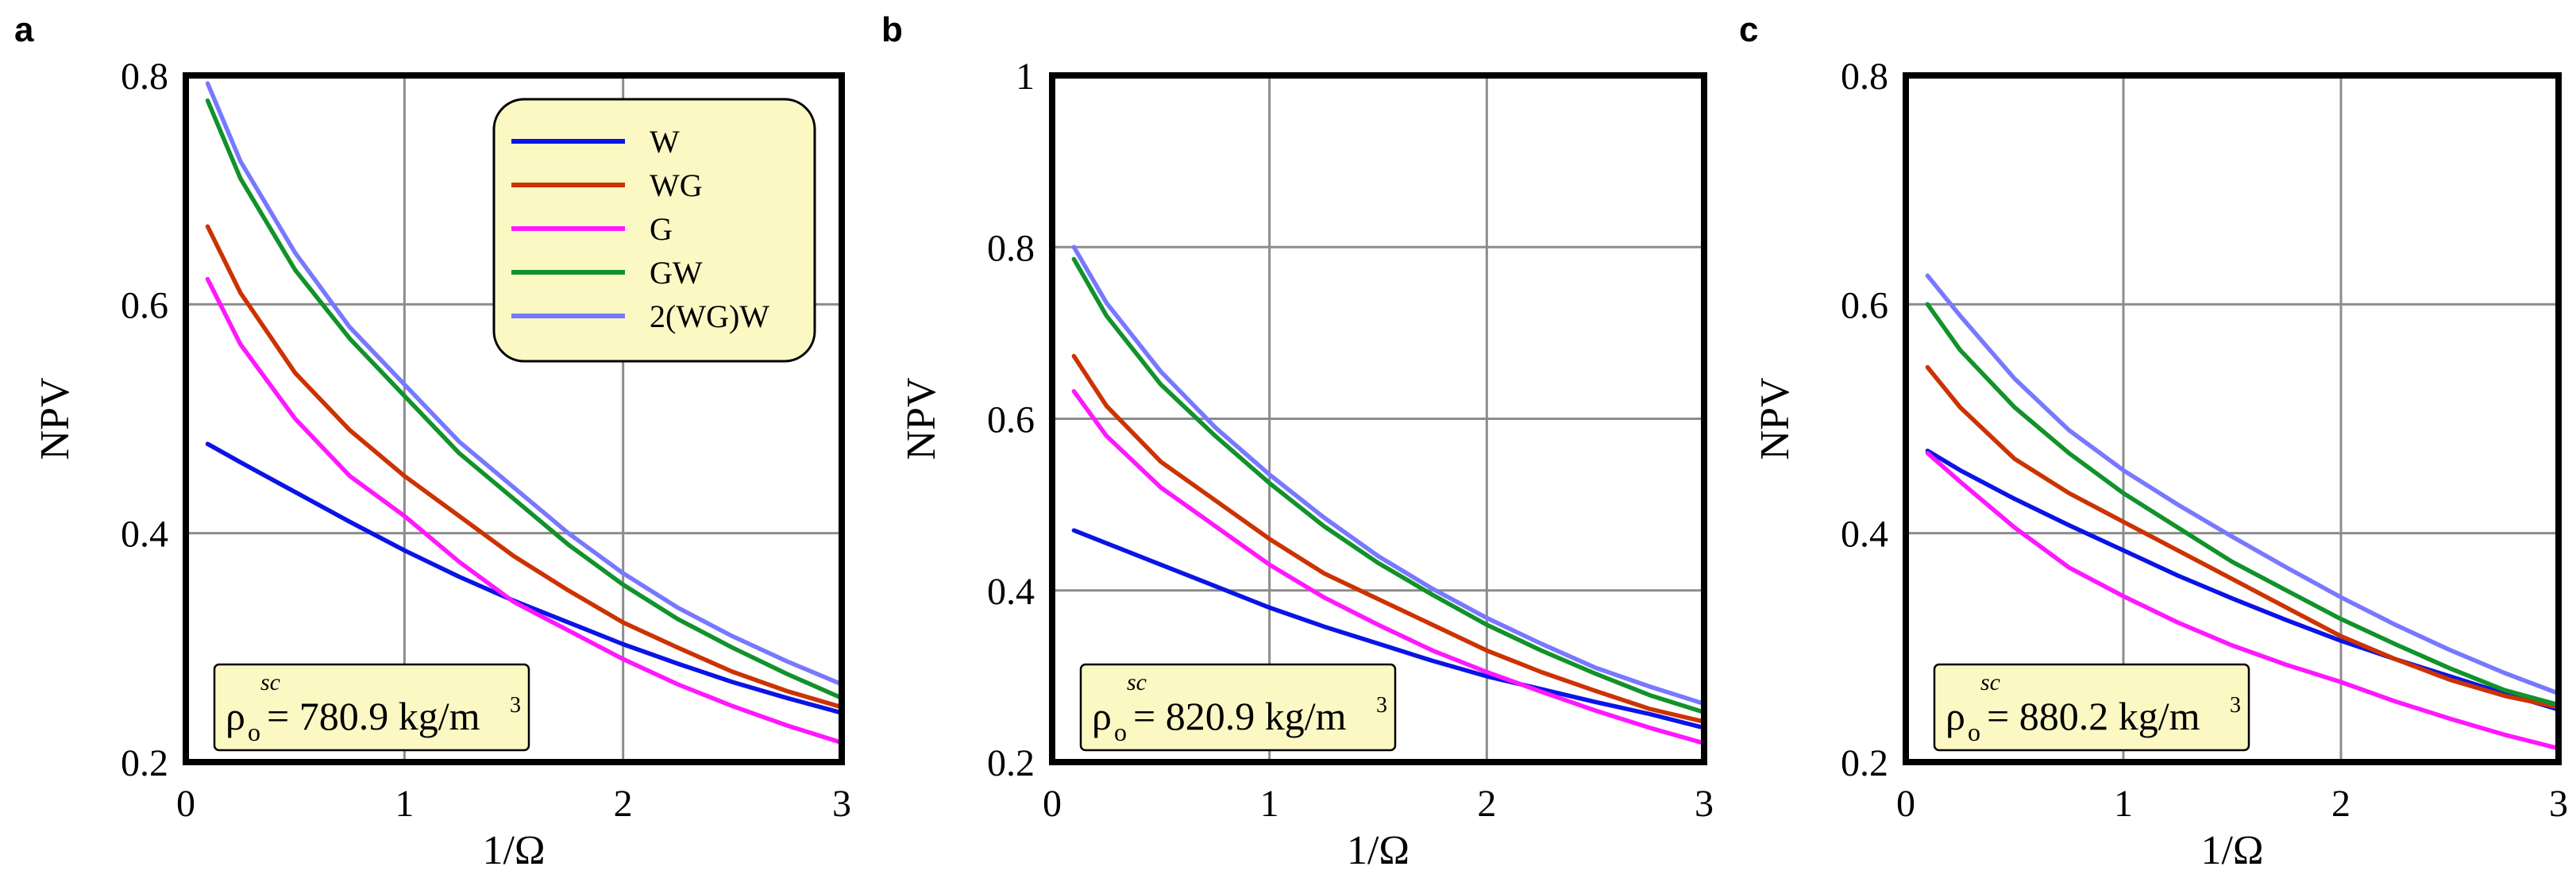 This screenshot has width=2576, height=878. I want to click on legend-box, so click(654, 230).